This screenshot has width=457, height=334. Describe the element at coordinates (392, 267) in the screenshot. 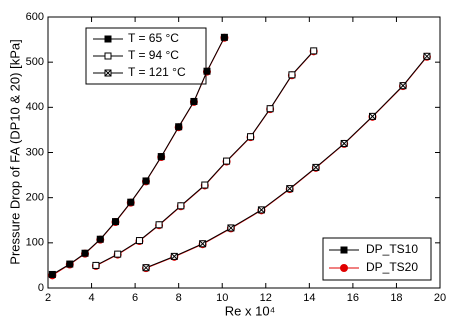

I see `legend-label: DP_TS20` at that location.